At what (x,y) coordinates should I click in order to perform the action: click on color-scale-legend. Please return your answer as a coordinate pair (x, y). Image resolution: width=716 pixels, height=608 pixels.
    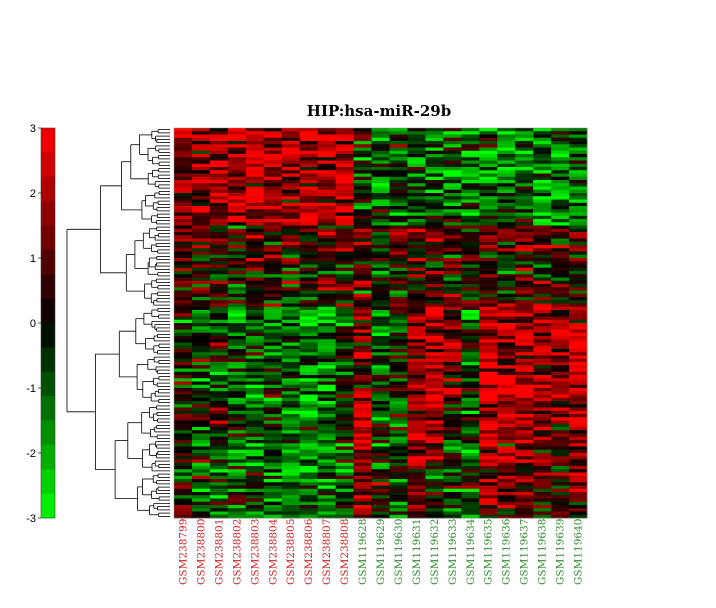
    Looking at the image, I should click on (48, 323).